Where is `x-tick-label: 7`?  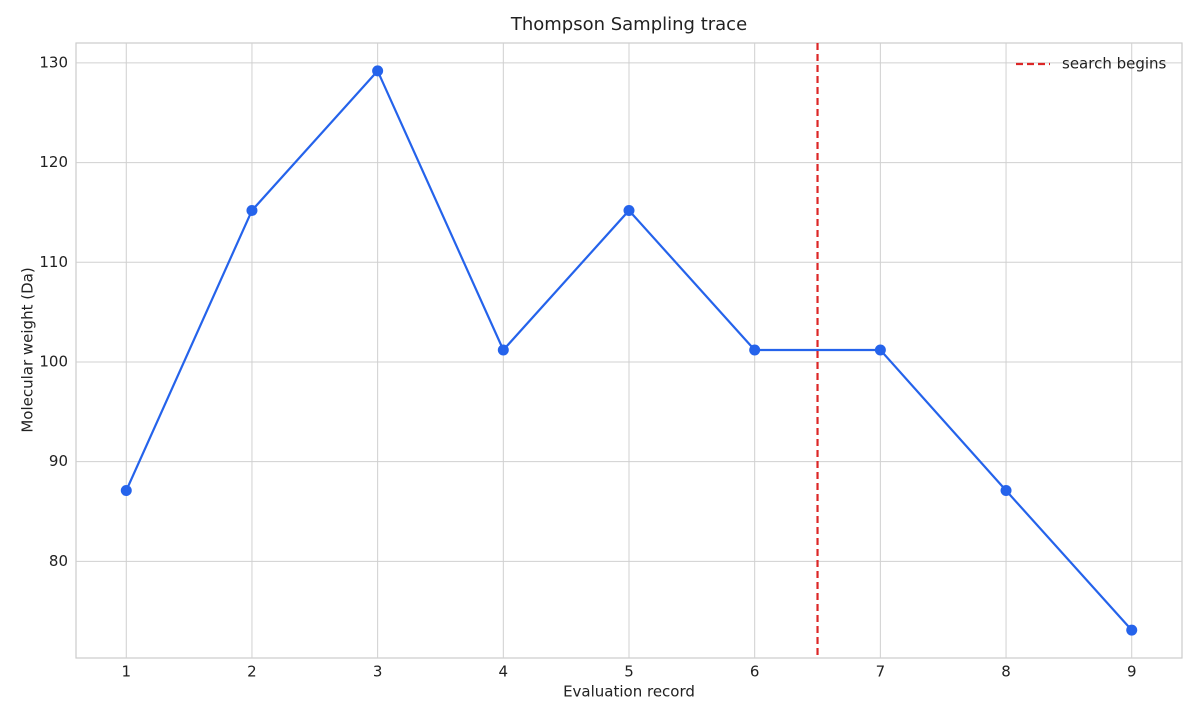 x-tick-label: 7 is located at coordinates (881, 672).